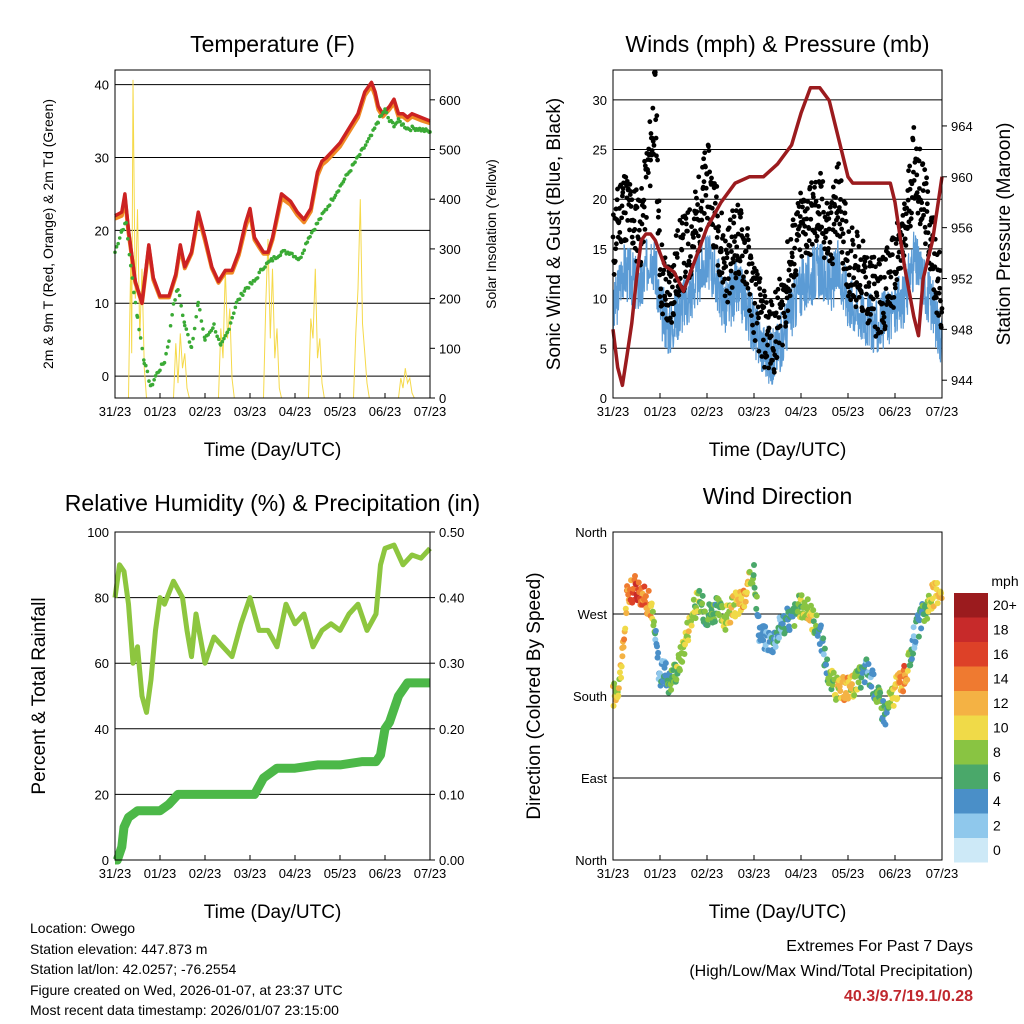  I want to click on precip-line, so click(271, 771).